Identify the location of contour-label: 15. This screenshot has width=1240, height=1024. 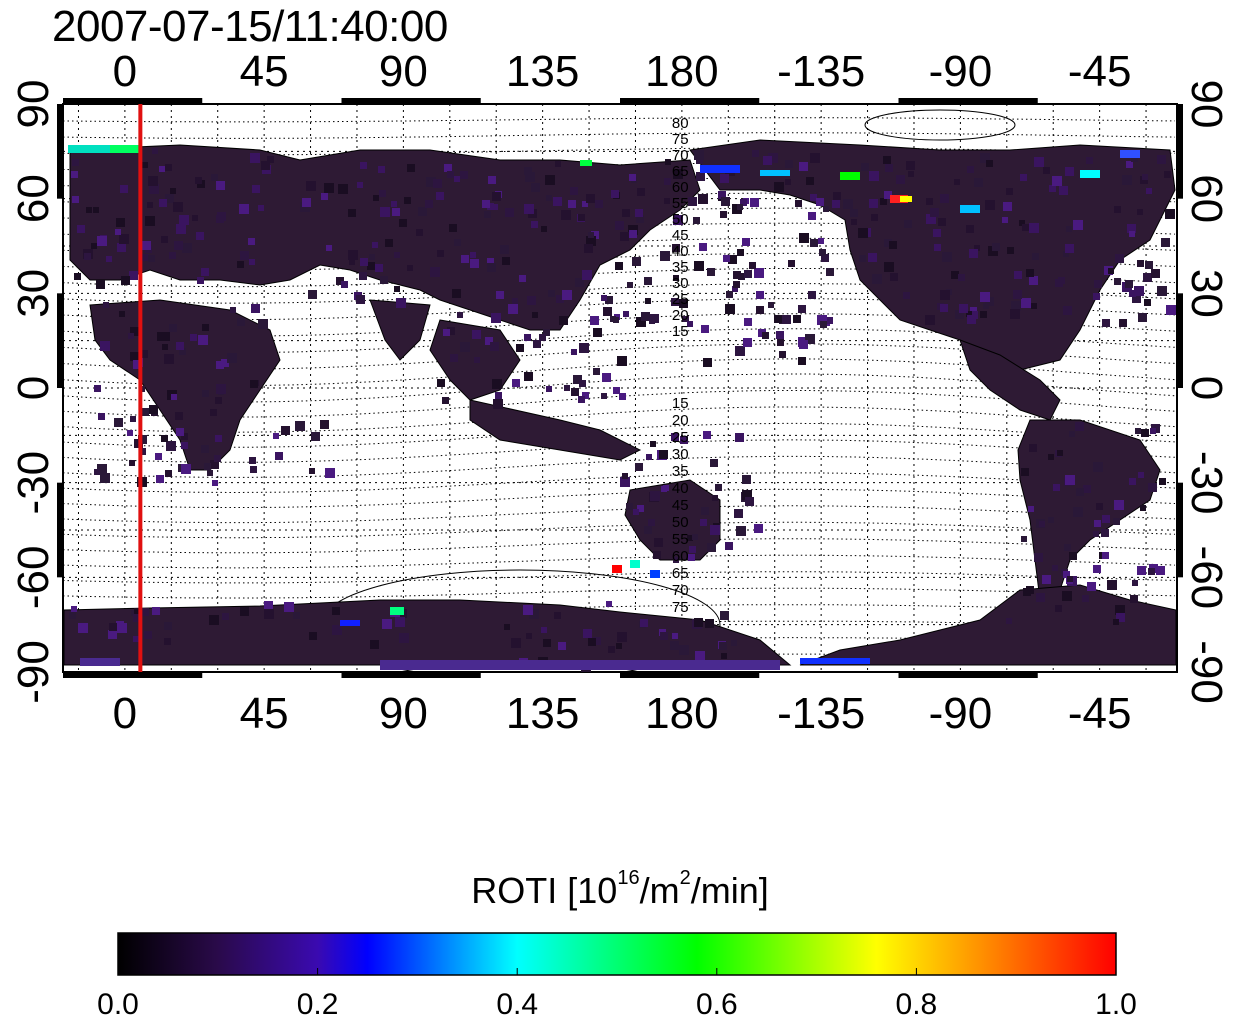
(680, 403).